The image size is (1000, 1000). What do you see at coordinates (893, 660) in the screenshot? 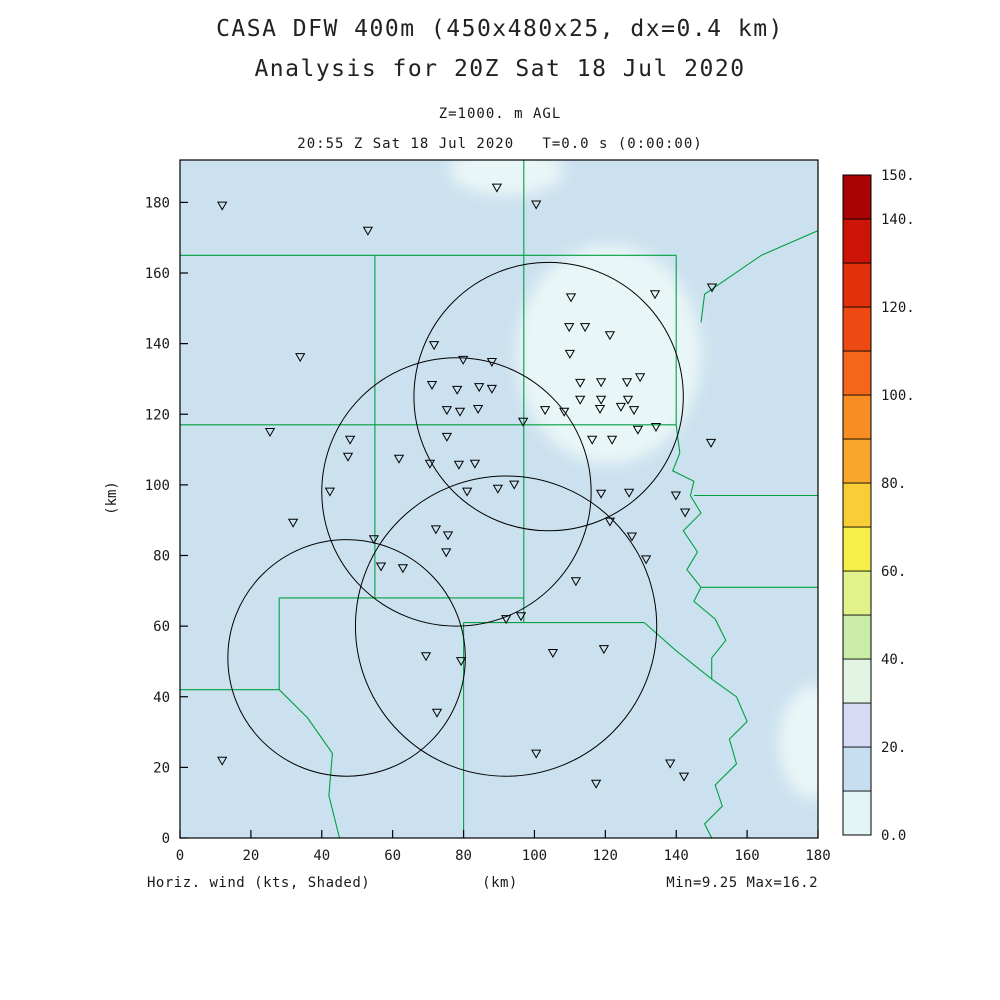
I see `colorbar-tick-label: 40.` at bounding box center [893, 660].